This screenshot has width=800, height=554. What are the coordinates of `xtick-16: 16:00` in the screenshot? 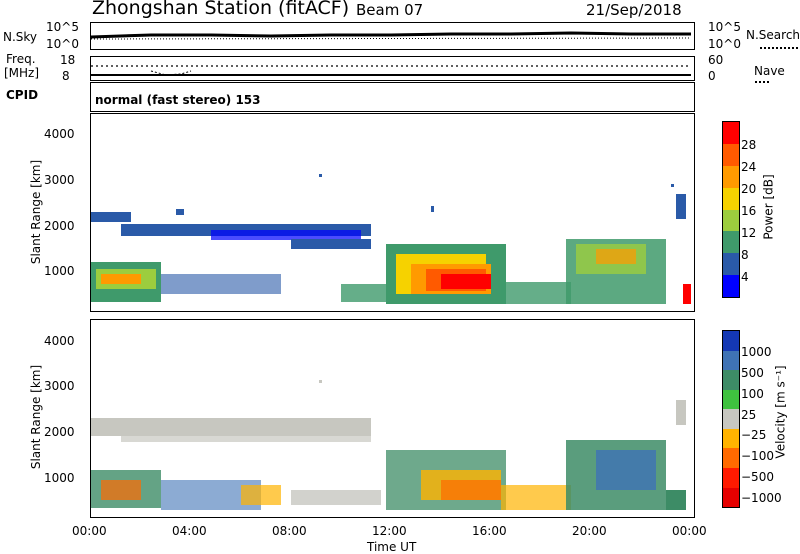 It's located at (489, 531).